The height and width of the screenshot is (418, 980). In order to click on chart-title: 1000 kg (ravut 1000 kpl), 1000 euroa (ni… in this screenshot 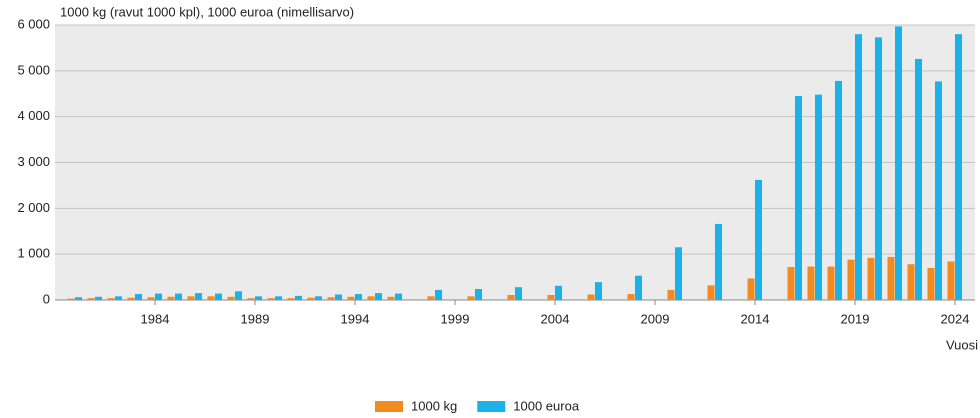, I will do `click(207, 11)`.